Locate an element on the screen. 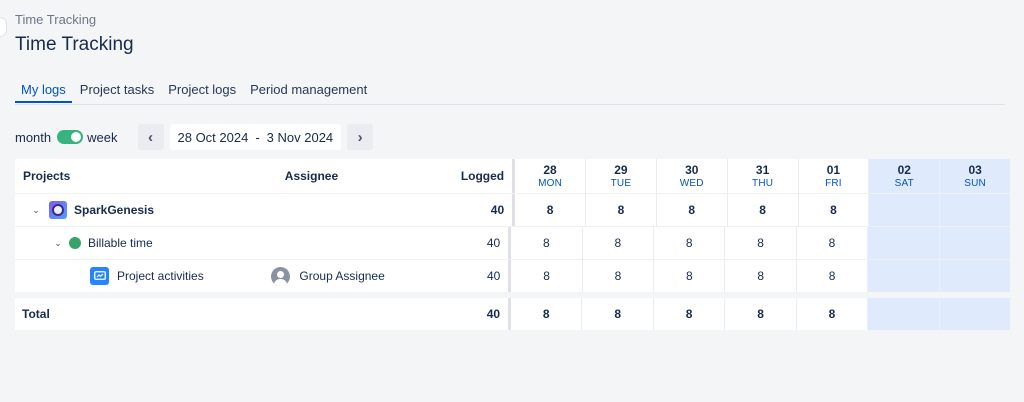 This screenshot has height=402, width=1024. day-header-weekend: 03 SUN is located at coordinates (975, 176).